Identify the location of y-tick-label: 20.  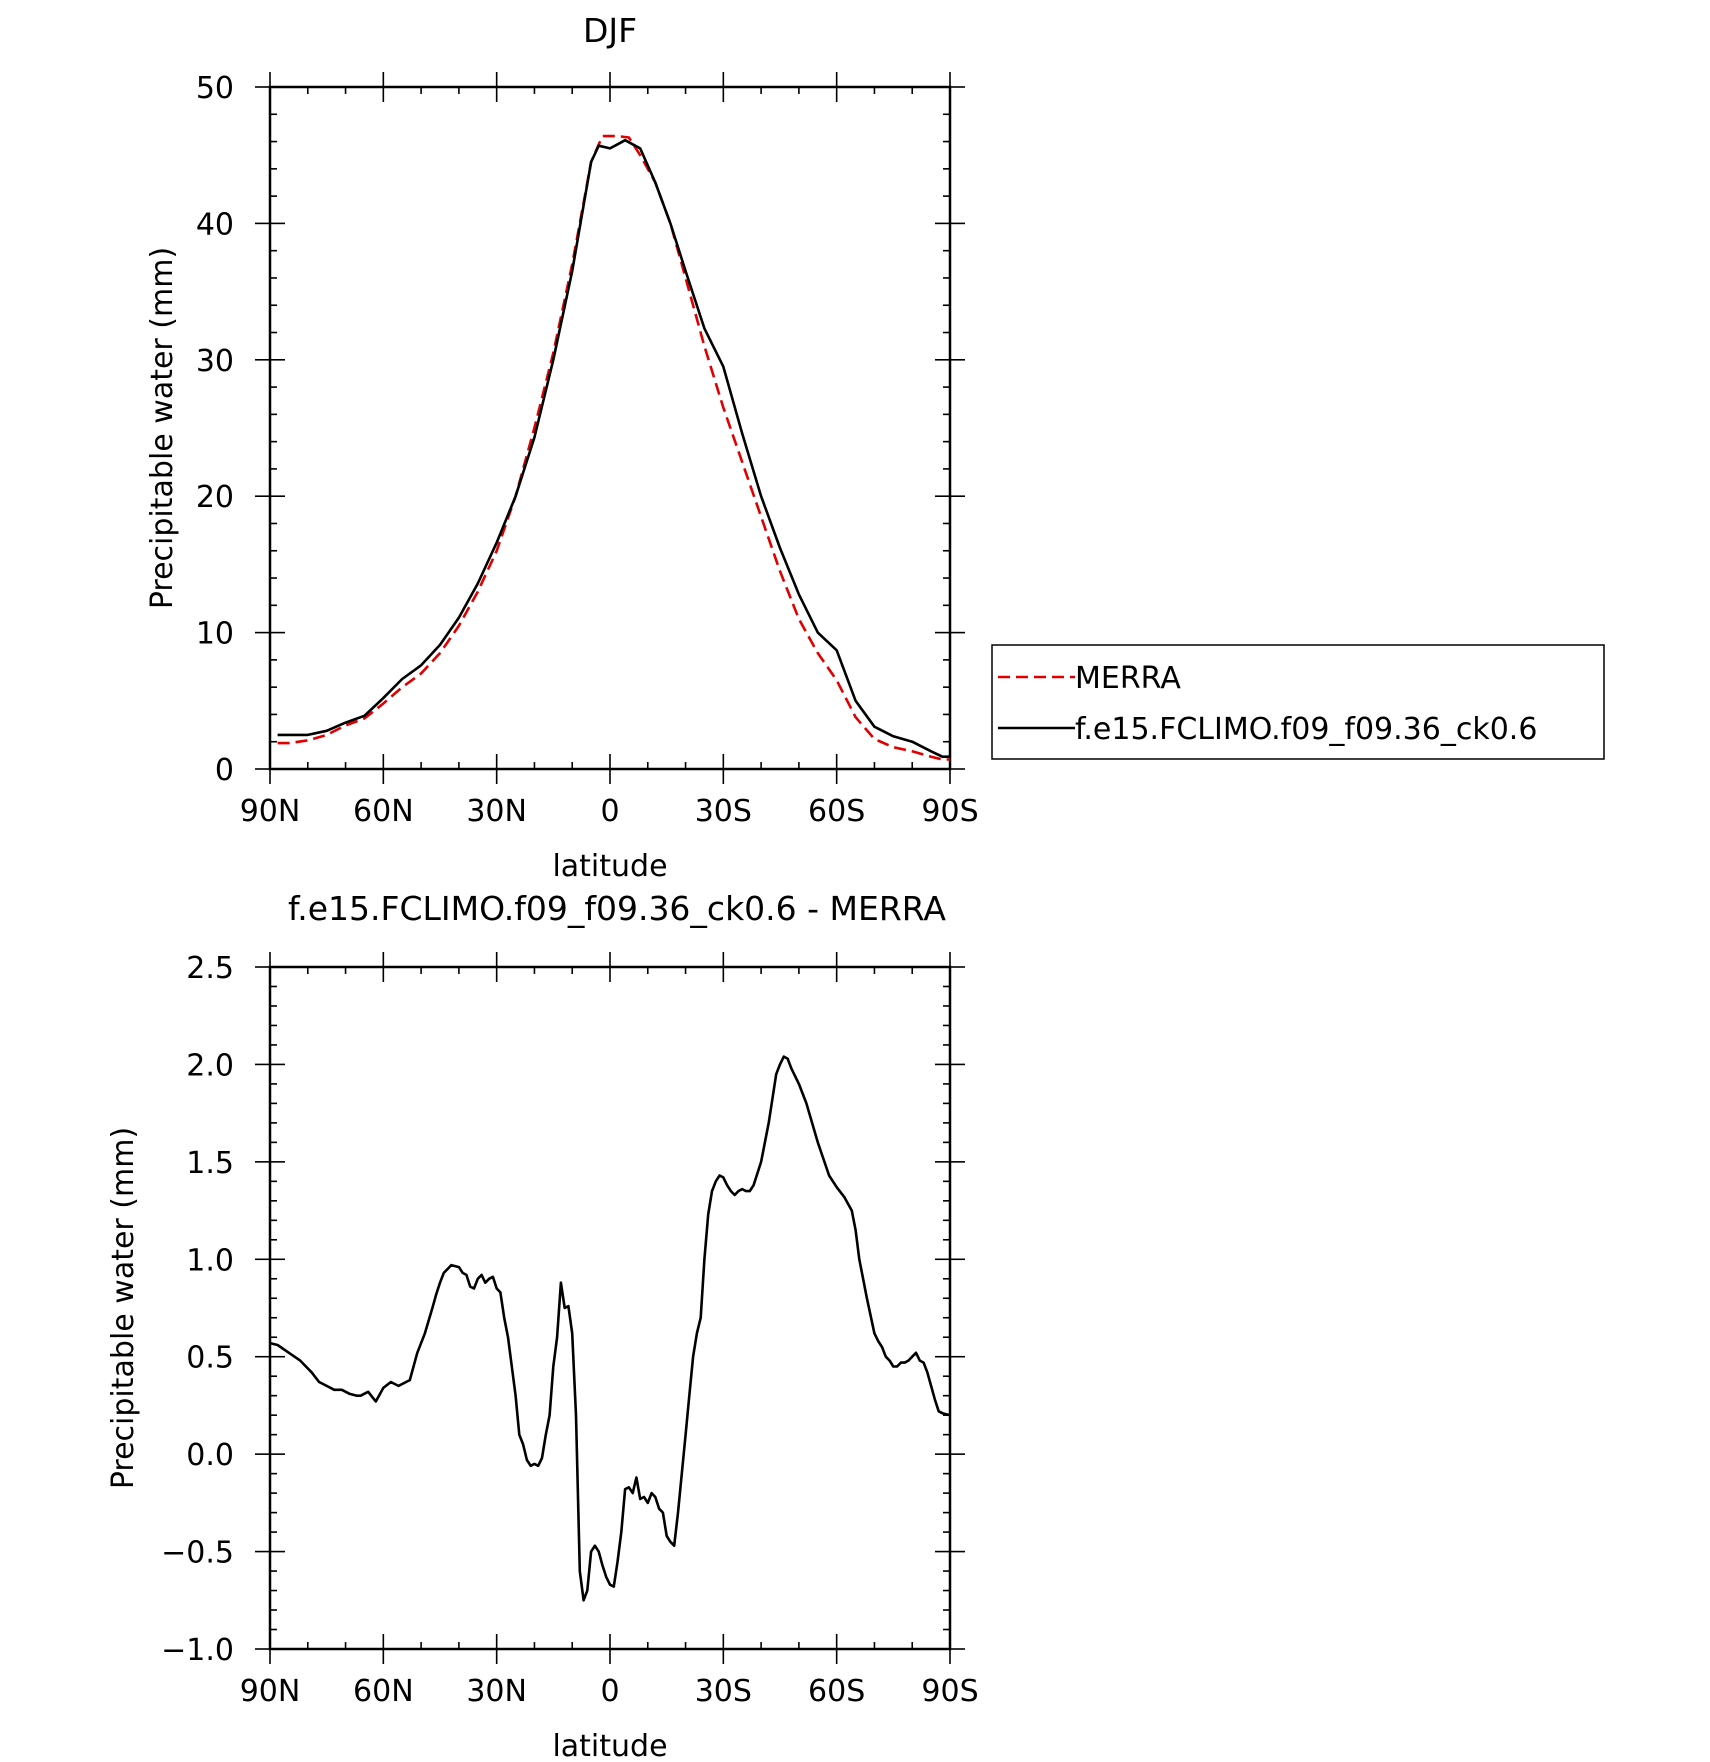
(215, 497).